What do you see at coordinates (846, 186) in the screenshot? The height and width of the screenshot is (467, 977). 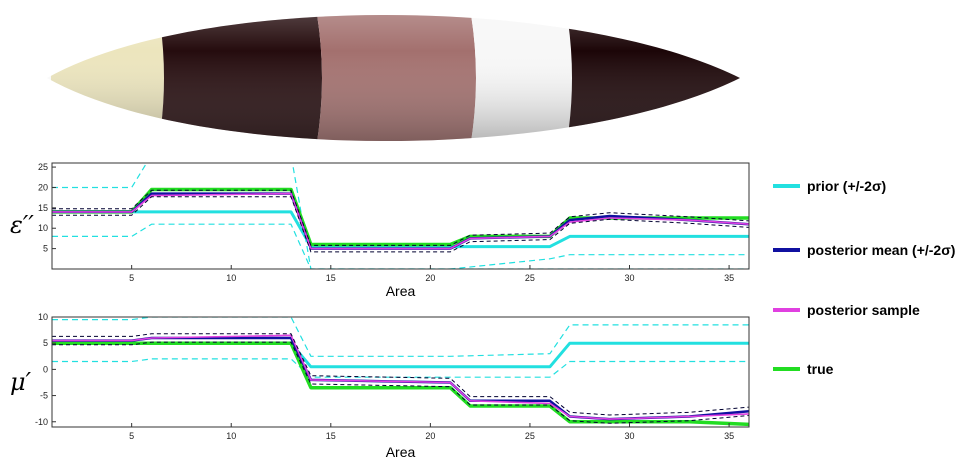 I see `legend-label-prior: prior (+/-2σ)` at bounding box center [846, 186].